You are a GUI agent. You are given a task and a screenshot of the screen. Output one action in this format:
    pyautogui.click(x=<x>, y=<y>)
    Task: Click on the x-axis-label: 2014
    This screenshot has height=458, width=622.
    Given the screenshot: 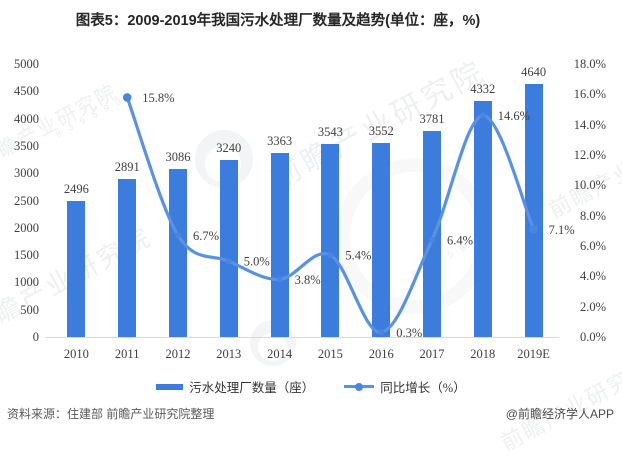 What is the action you would take?
    pyautogui.click(x=280, y=354)
    